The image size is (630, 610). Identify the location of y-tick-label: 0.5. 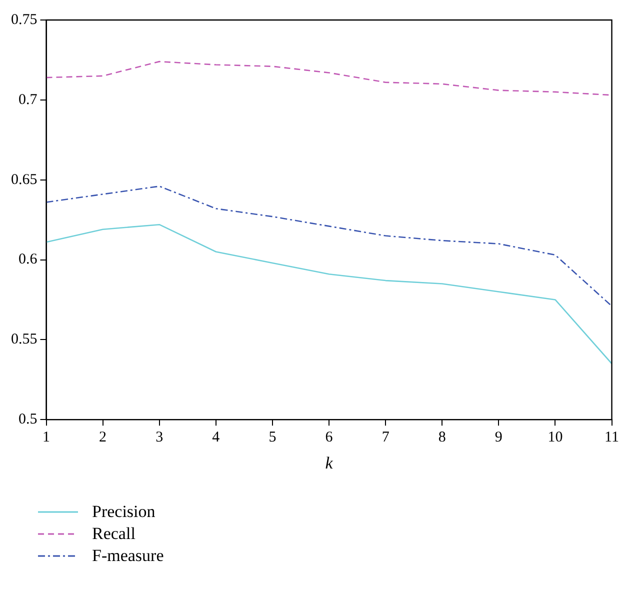
(28, 420).